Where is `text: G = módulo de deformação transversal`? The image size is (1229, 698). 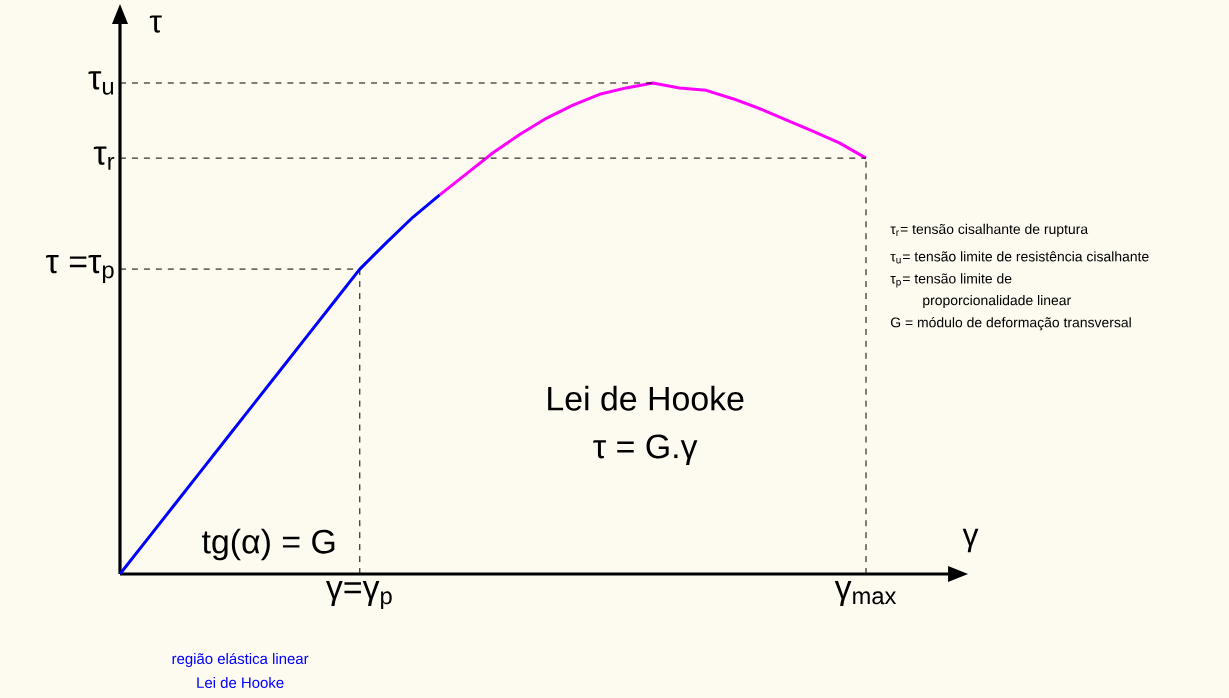
text: G = módulo de deformação transversal is located at coordinates (1010, 323).